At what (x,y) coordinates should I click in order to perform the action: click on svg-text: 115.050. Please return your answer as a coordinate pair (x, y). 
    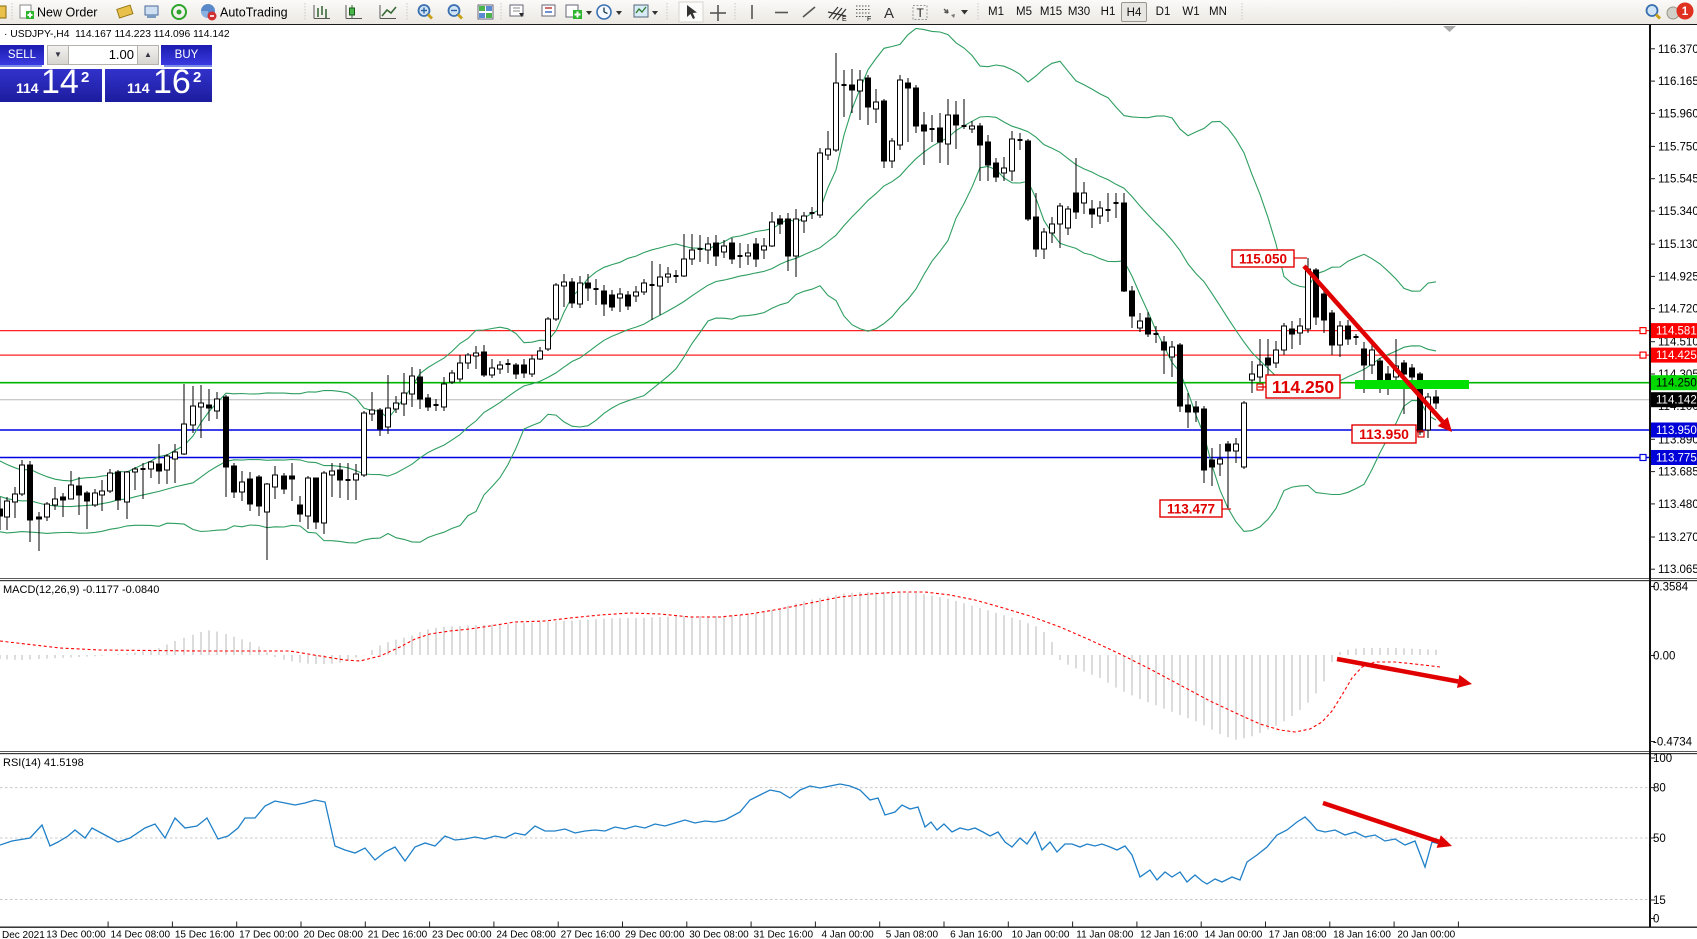
    Looking at the image, I should click on (1263, 258).